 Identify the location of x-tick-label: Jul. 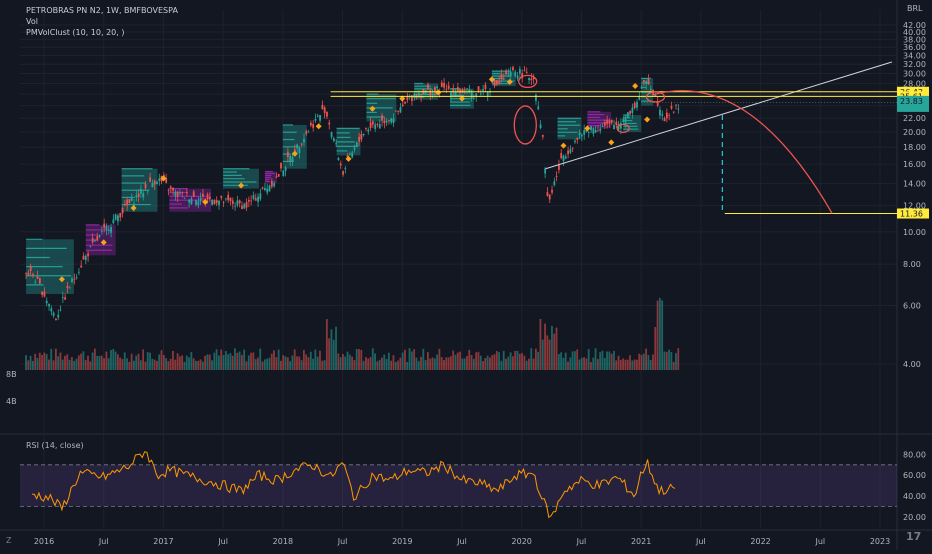
(819, 541).